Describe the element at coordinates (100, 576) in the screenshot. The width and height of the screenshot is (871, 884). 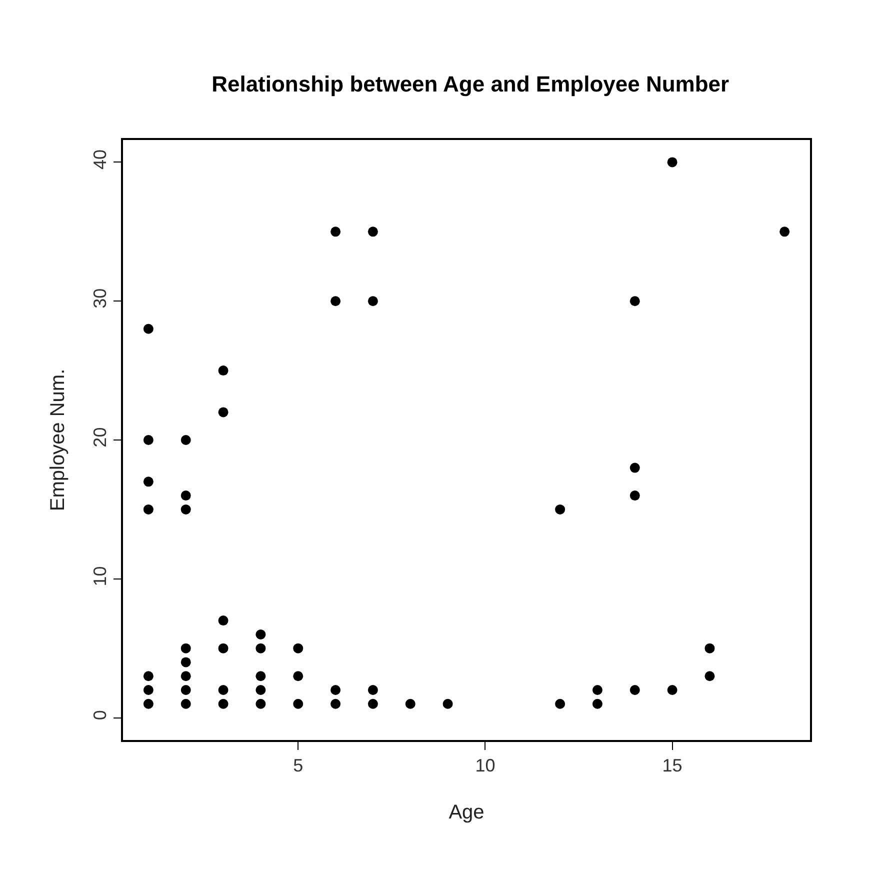
I see `y-tick-label: 10` at that location.